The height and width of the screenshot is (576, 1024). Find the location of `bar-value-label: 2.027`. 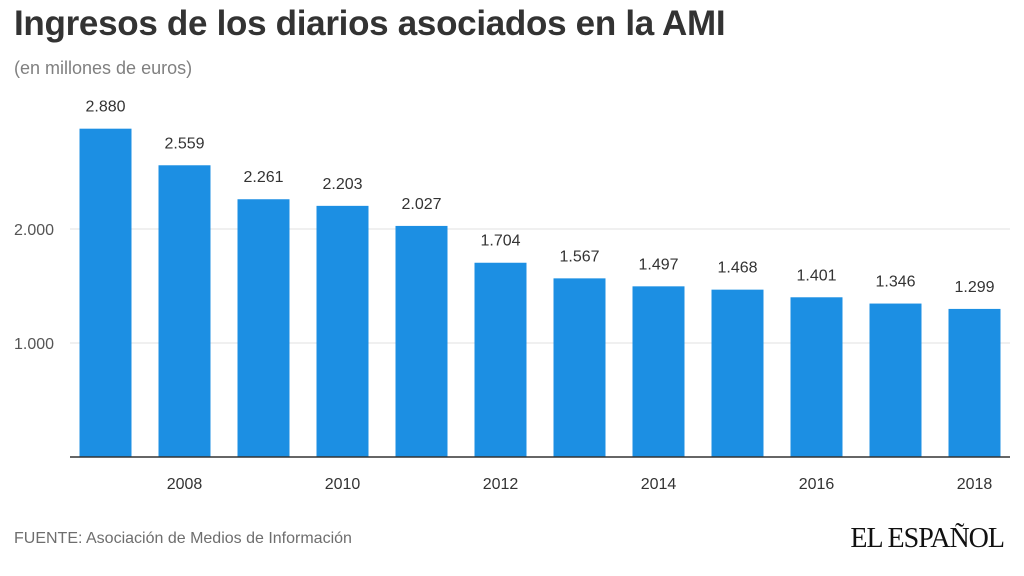

bar-value-label: 2.027 is located at coordinates (421, 204).